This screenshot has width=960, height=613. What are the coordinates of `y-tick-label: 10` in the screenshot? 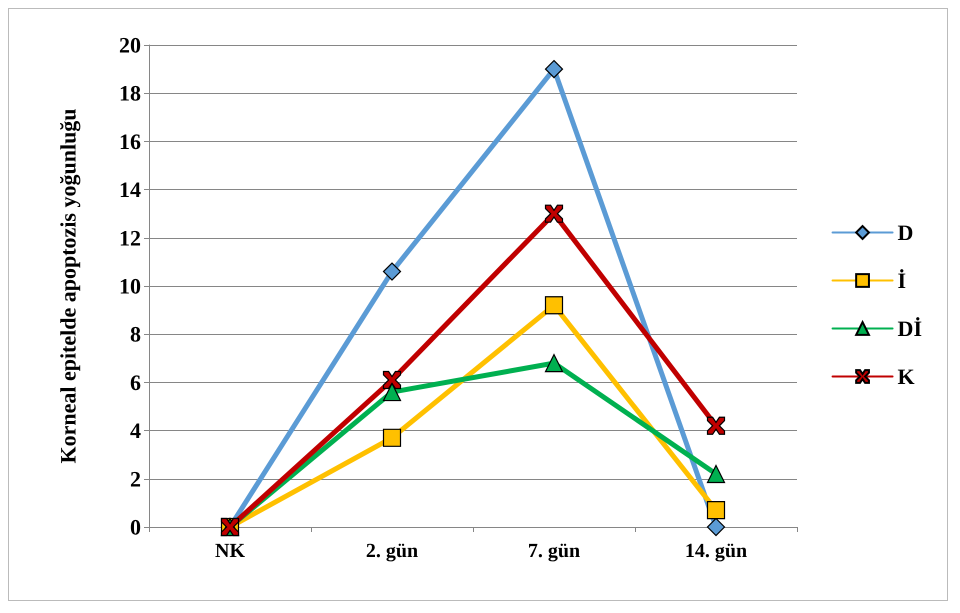 It's located at (130, 286).